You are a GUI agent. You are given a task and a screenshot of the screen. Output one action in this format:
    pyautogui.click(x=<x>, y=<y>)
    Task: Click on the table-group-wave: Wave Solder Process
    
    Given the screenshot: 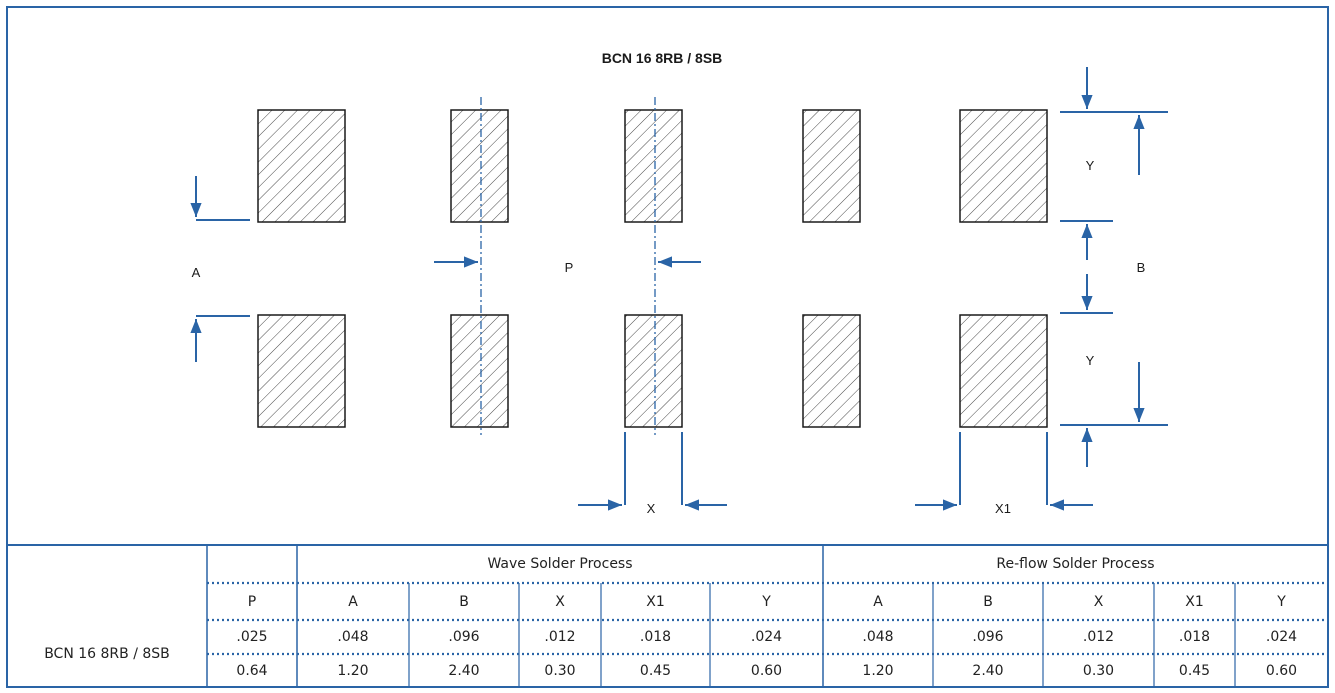 What is the action you would take?
    pyautogui.click(x=560, y=564)
    